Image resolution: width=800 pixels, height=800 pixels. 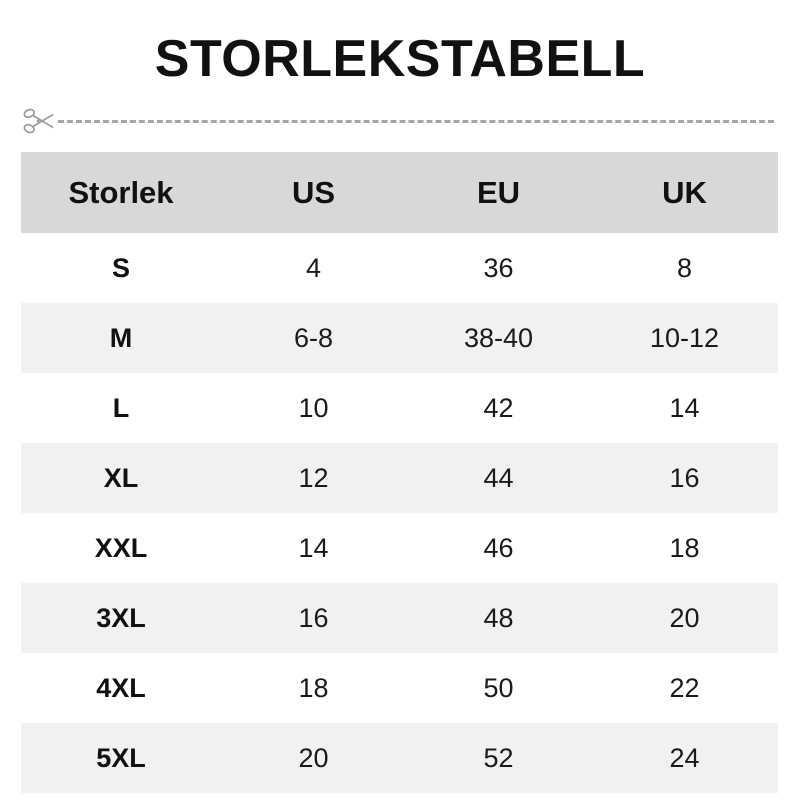 I want to click on cell-size: XL, so click(x=121, y=478).